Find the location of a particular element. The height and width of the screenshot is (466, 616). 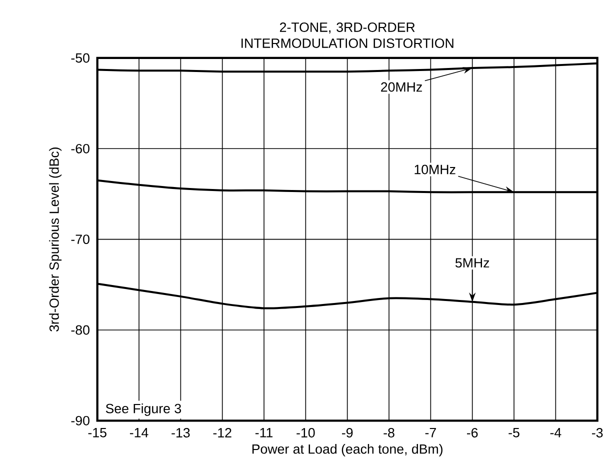

y-tick-label: -50 is located at coordinates (80, 58).